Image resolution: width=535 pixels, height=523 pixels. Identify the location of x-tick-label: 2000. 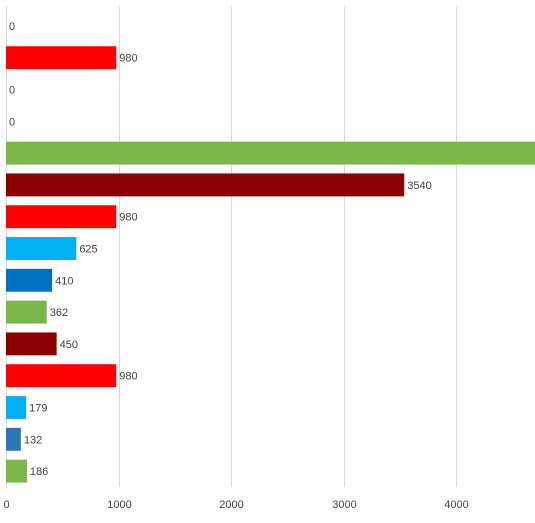
(231, 505).